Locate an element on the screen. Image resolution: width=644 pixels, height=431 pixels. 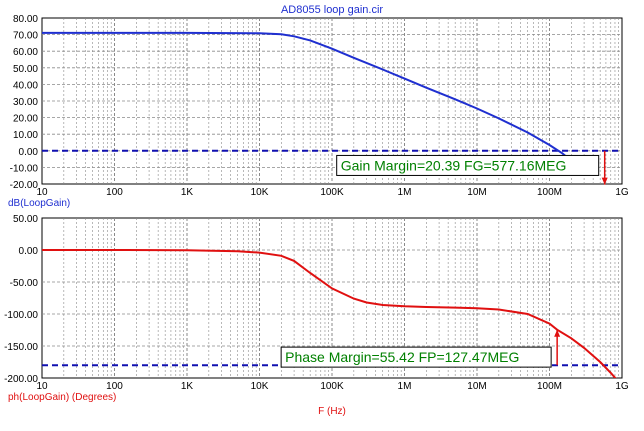
y-tick-label: -100.00 is located at coordinates (21, 315).